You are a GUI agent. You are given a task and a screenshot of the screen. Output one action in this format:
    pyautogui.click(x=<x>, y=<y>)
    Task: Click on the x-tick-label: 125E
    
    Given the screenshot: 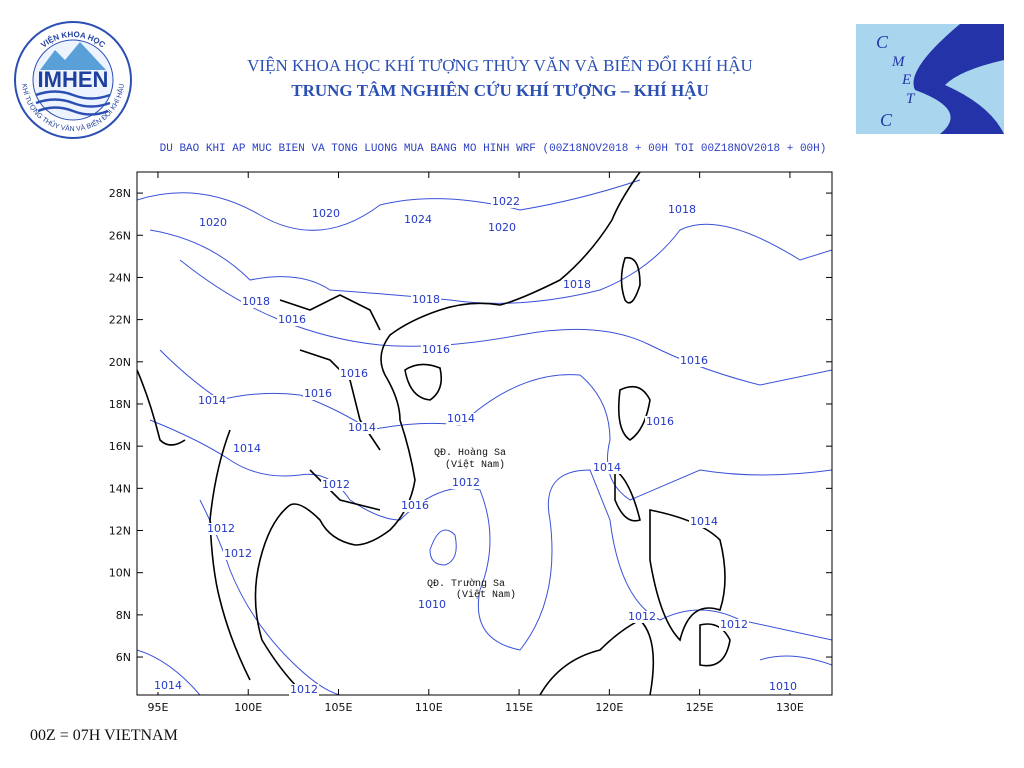 What is the action you would take?
    pyautogui.click(x=700, y=707)
    